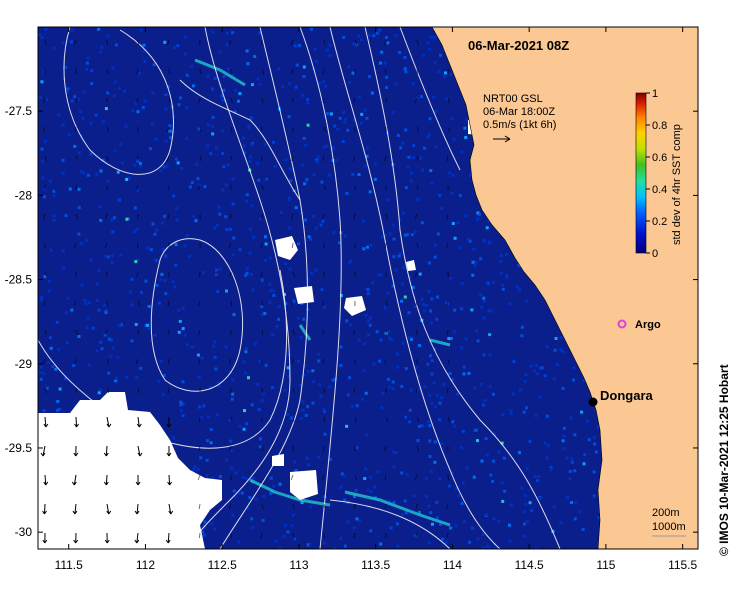 The width and height of the screenshot is (739, 592). What do you see at coordinates (659, 126) in the screenshot?
I see `colorbar-tick-label: 0.8` at bounding box center [659, 126].